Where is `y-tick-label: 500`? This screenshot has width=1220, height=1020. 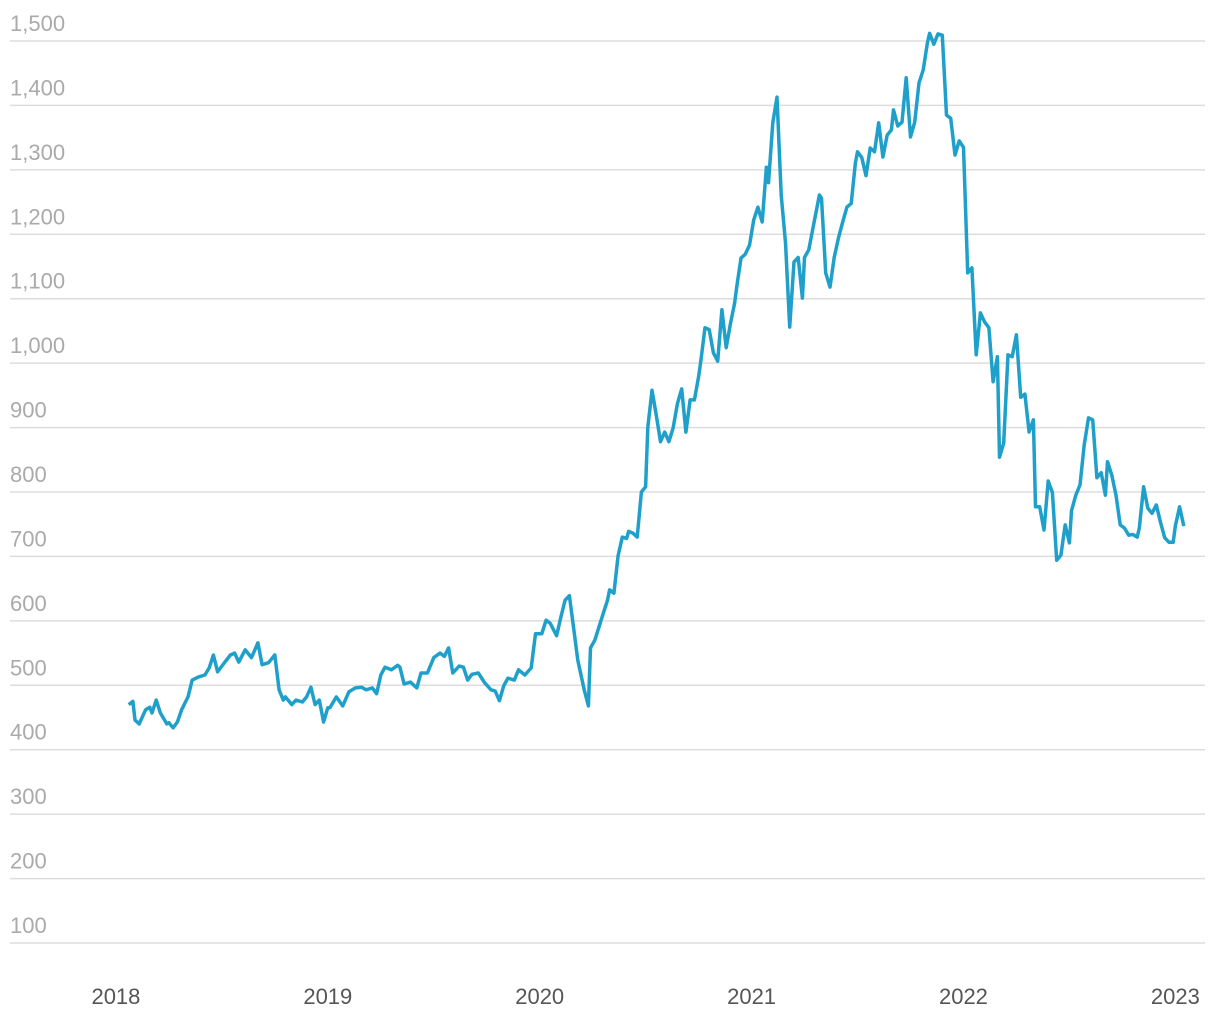 y-tick-label: 500 is located at coordinates (28, 667).